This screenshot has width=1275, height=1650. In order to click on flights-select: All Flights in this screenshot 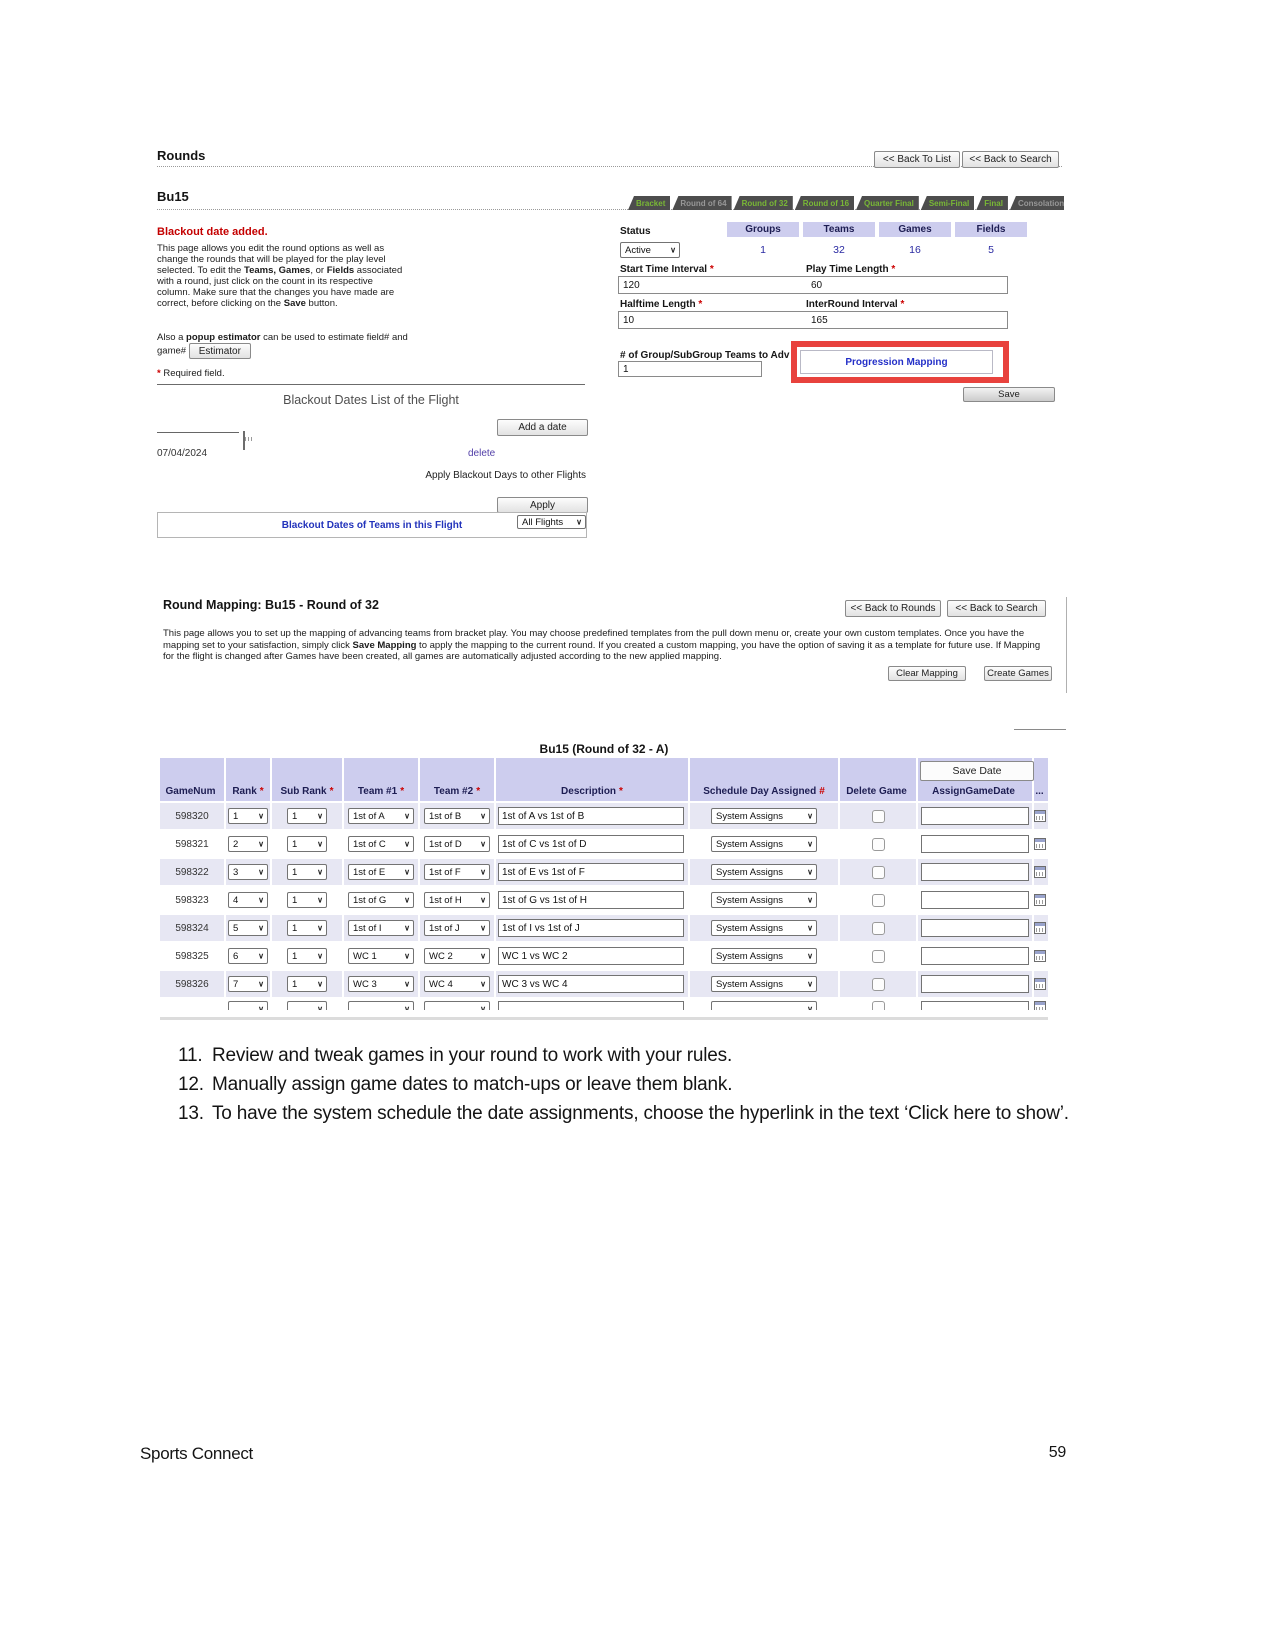, I will do `click(551, 522)`.